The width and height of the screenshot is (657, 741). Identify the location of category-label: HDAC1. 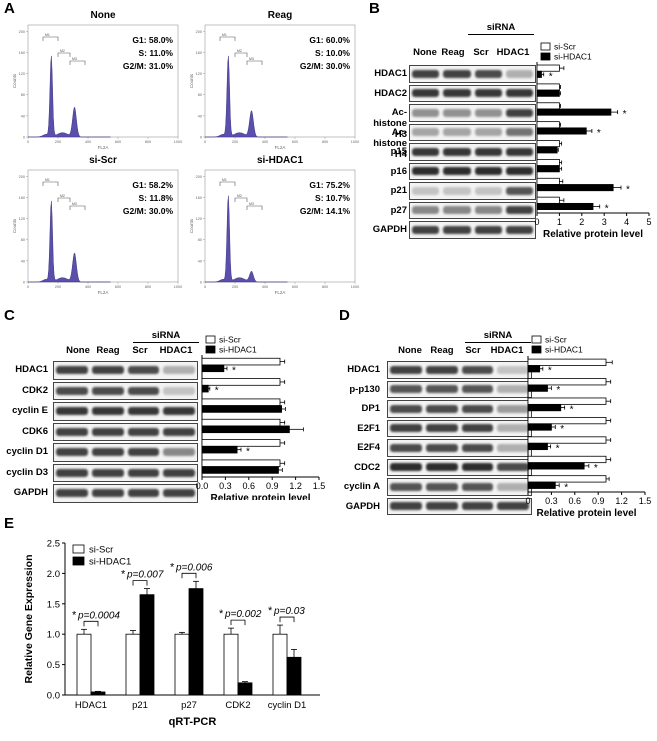
(91, 705).